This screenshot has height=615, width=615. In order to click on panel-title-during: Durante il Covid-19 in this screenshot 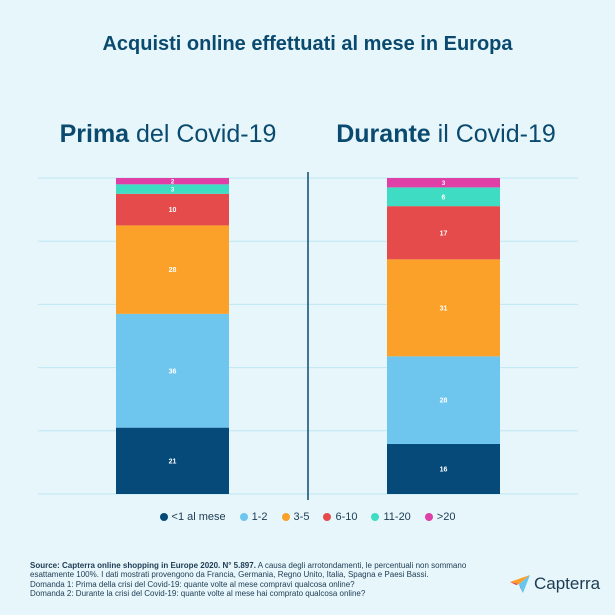, I will do `click(446, 134)`.